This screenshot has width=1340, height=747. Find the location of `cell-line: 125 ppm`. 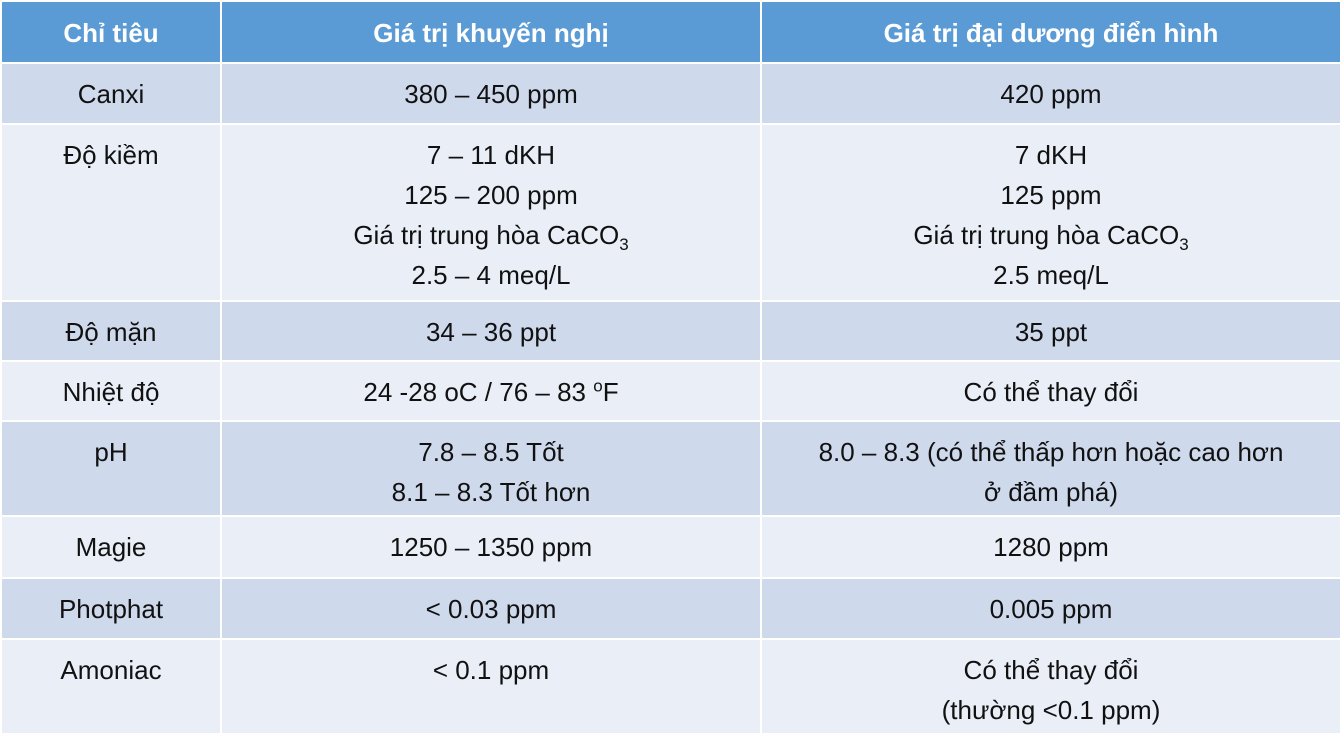

cell-line: 125 ppm is located at coordinates (1051, 195).